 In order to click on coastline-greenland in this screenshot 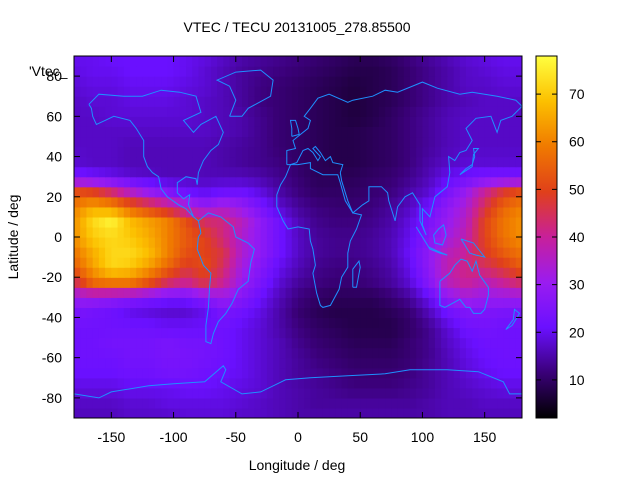, I will do `click(244, 93)`.